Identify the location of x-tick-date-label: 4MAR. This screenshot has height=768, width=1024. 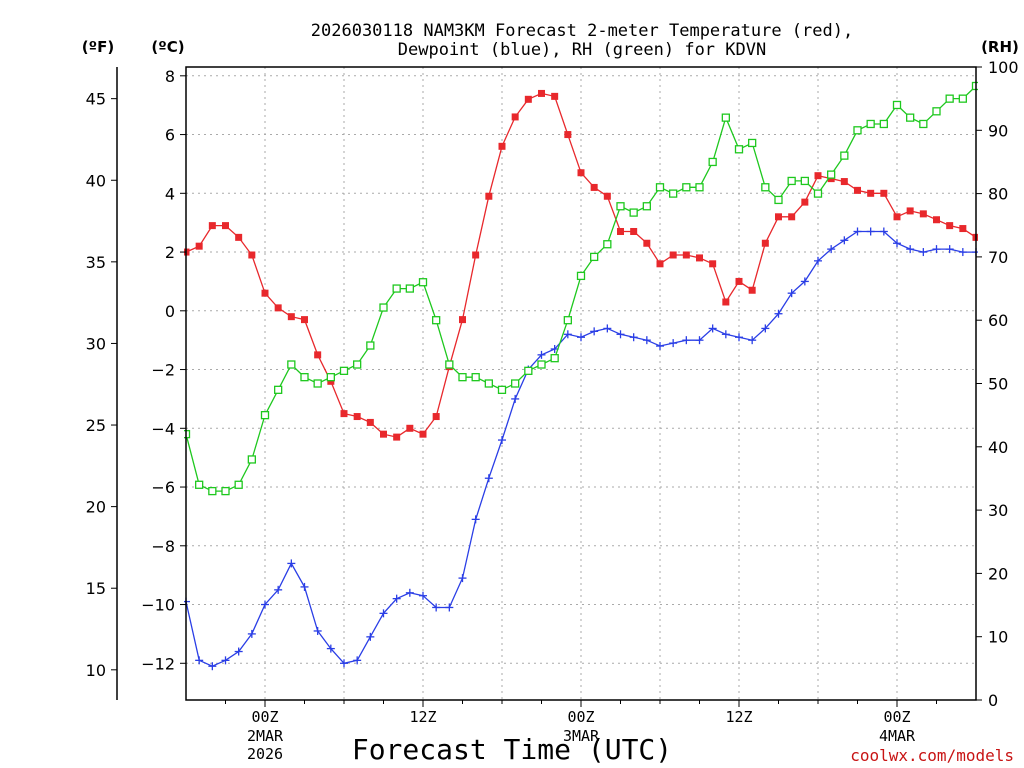
(897, 736).